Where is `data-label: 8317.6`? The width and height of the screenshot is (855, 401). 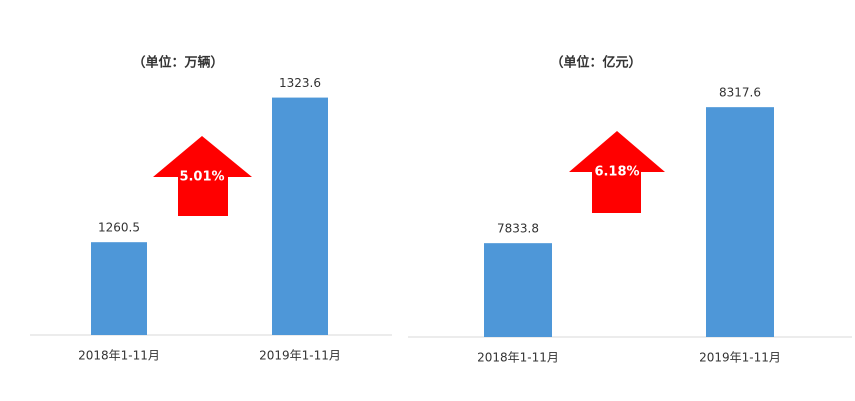 data-label: 8317.6 is located at coordinates (740, 93).